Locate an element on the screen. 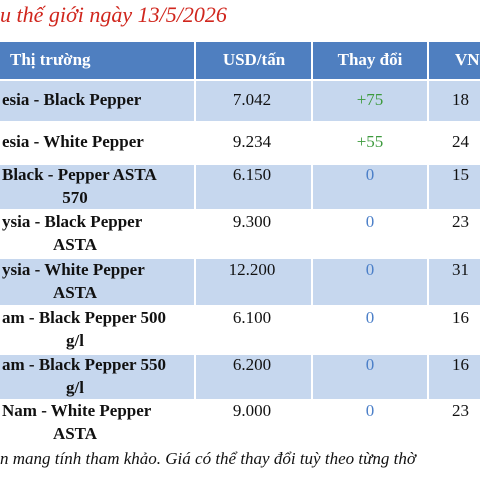 The image size is (480, 480). market-cell: am - Black Pepper 500 is located at coordinates (84, 317).